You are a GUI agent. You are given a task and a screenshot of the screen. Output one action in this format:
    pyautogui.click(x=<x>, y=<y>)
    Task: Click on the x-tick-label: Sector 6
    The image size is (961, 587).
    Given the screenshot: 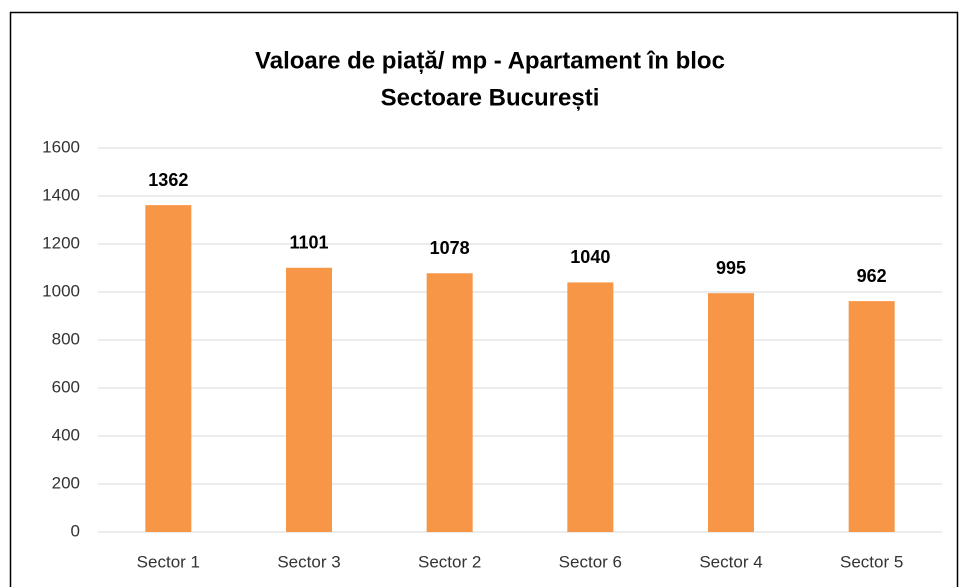 What is the action you would take?
    pyautogui.click(x=590, y=561)
    